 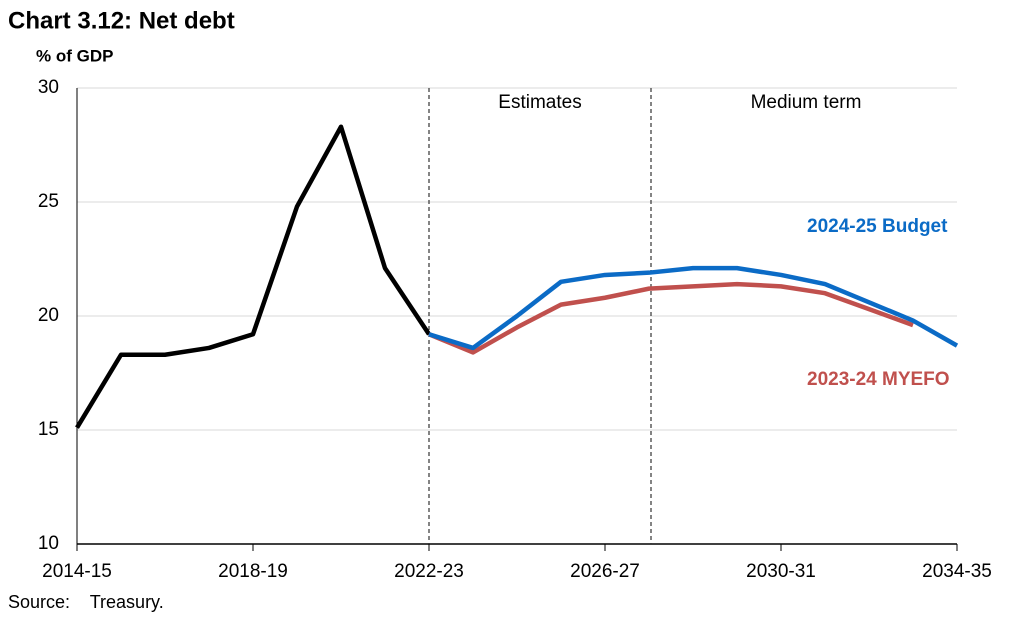 What do you see at coordinates (429, 571) in the screenshot?
I see `x-tick-label: 2022-23` at bounding box center [429, 571].